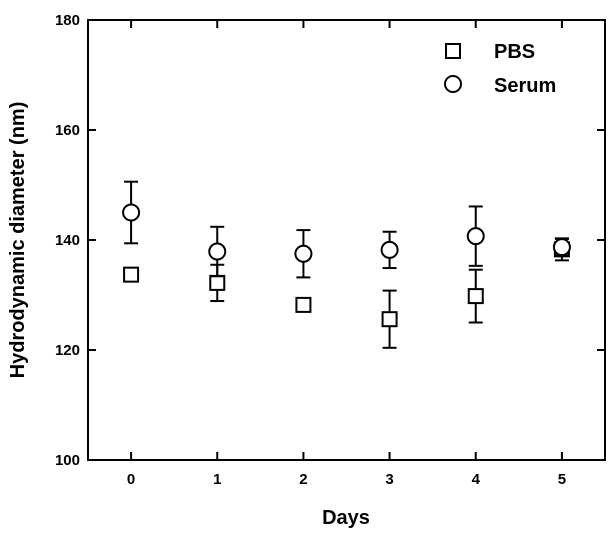  What do you see at coordinates (476, 479) in the screenshot?
I see `x-tick-label: 4` at bounding box center [476, 479].